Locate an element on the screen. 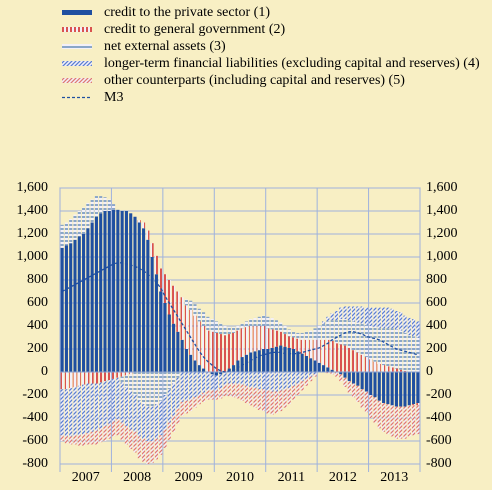  x-tick-label: 2009 is located at coordinates (189, 477).